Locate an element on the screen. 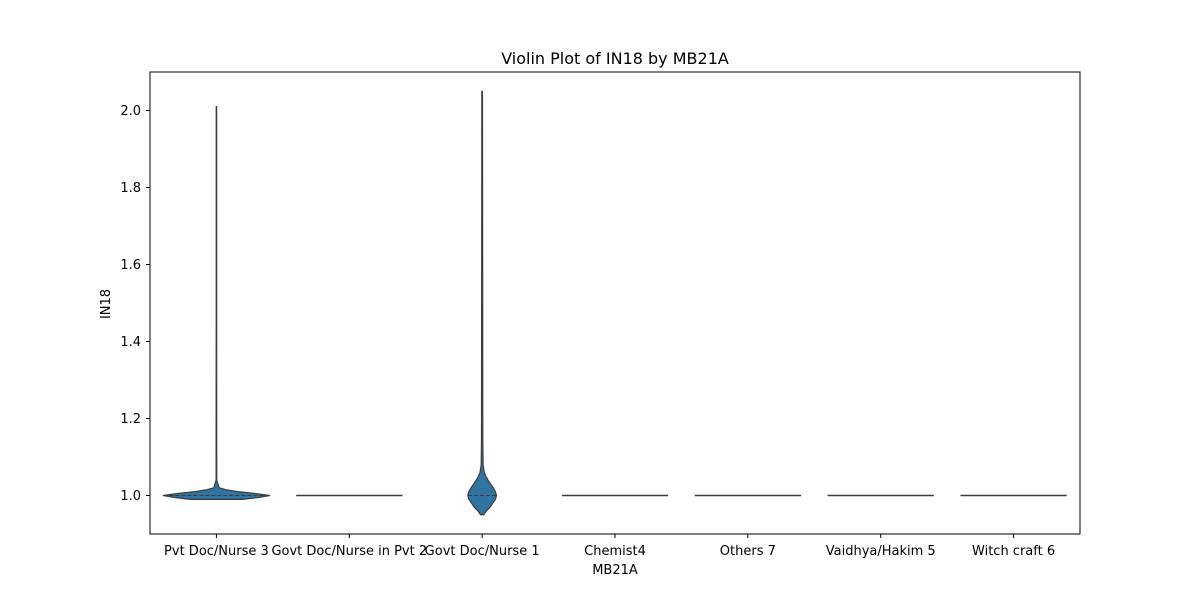  y-tick-label: 1.4 is located at coordinates (130, 342).